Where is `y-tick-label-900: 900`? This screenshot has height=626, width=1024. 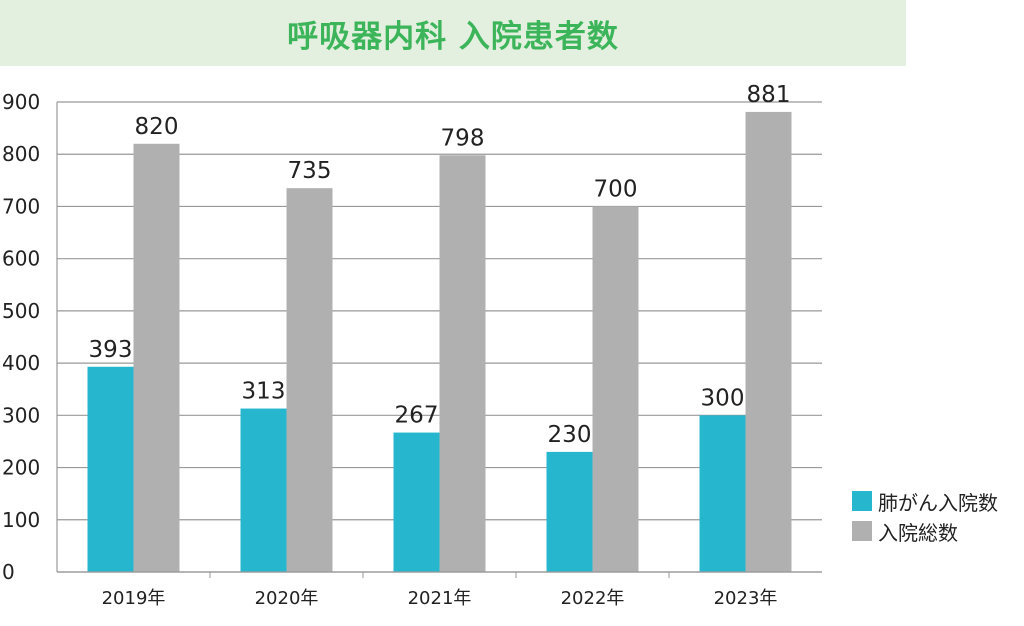
y-tick-label-900: 900 is located at coordinates (21, 102).